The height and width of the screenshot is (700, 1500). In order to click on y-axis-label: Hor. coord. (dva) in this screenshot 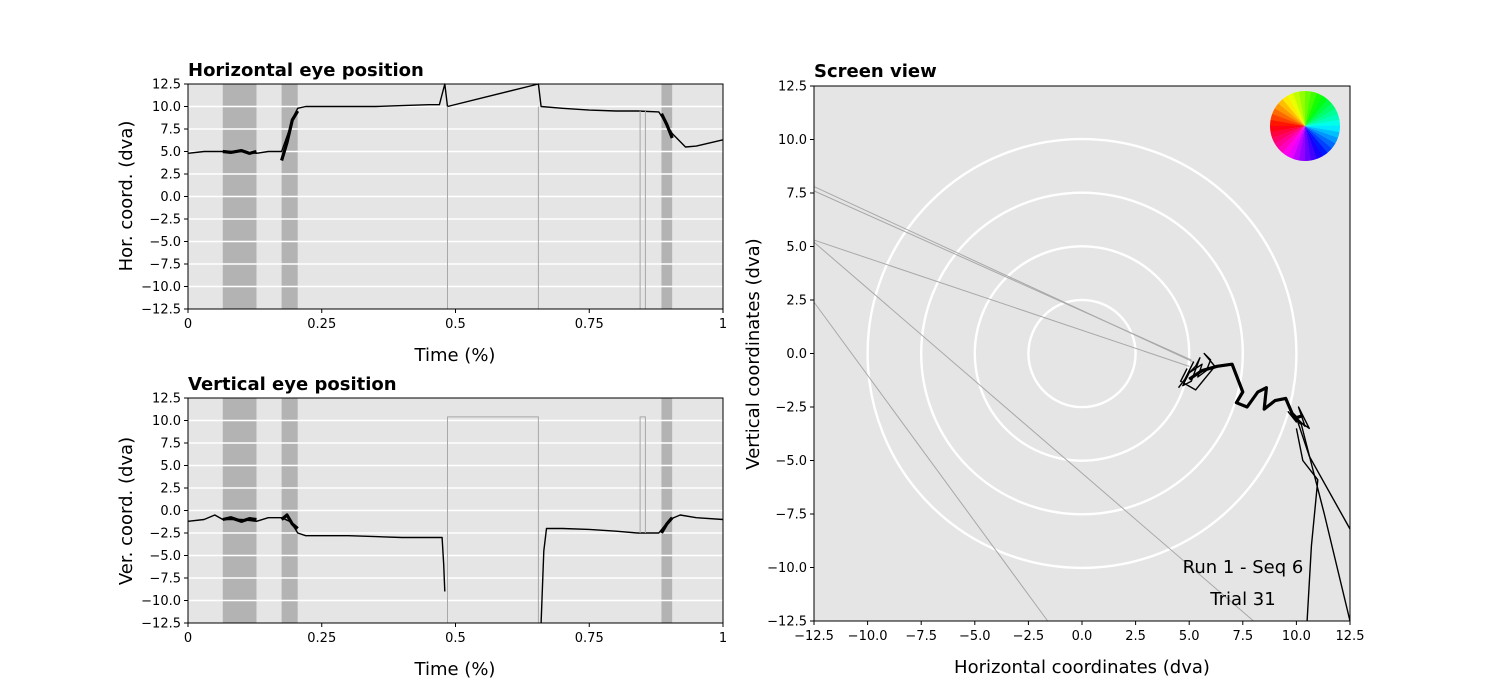, I will do `click(126, 196)`.